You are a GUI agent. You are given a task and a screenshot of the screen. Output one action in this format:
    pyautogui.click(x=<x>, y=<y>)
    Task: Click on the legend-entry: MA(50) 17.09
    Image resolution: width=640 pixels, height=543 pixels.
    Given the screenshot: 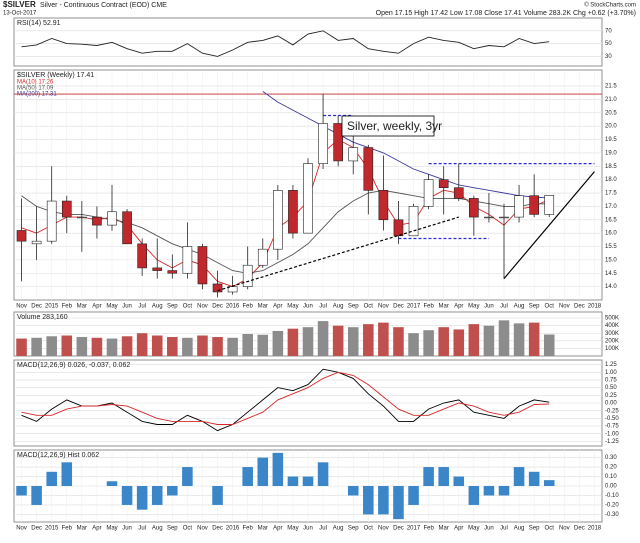 What is the action you would take?
    pyautogui.click(x=35, y=89)
    